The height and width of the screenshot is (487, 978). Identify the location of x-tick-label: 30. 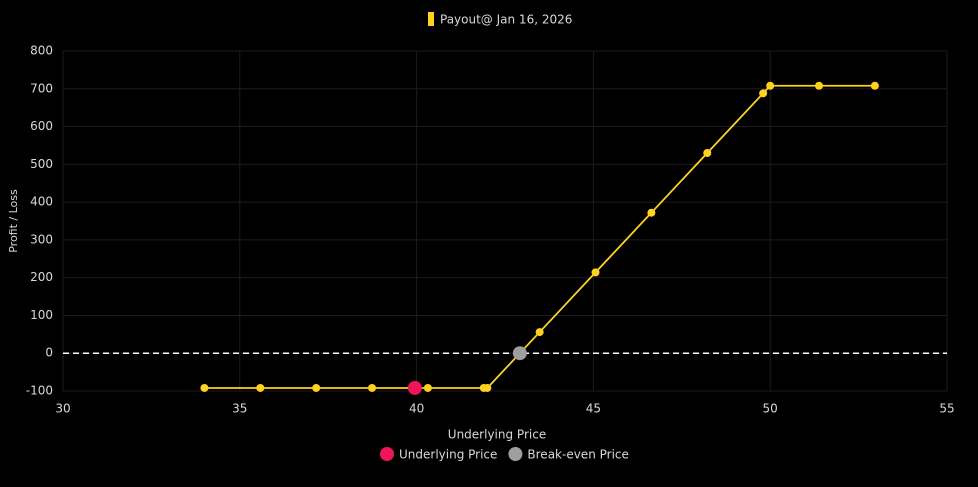
(62, 409).